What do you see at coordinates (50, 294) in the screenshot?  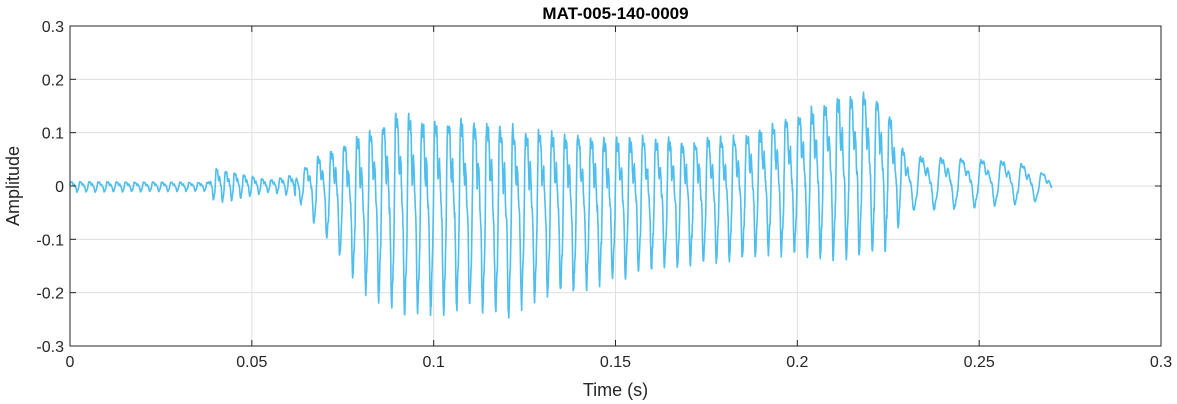 I see `y-tick-label: -0.2` at bounding box center [50, 294].